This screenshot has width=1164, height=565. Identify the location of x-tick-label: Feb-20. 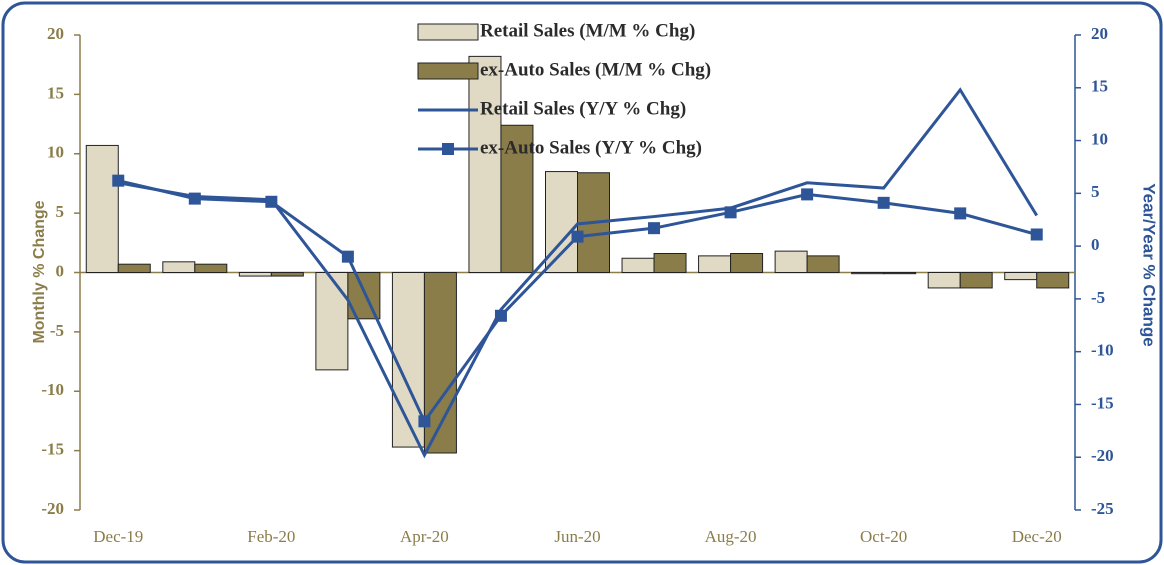
(271, 536).